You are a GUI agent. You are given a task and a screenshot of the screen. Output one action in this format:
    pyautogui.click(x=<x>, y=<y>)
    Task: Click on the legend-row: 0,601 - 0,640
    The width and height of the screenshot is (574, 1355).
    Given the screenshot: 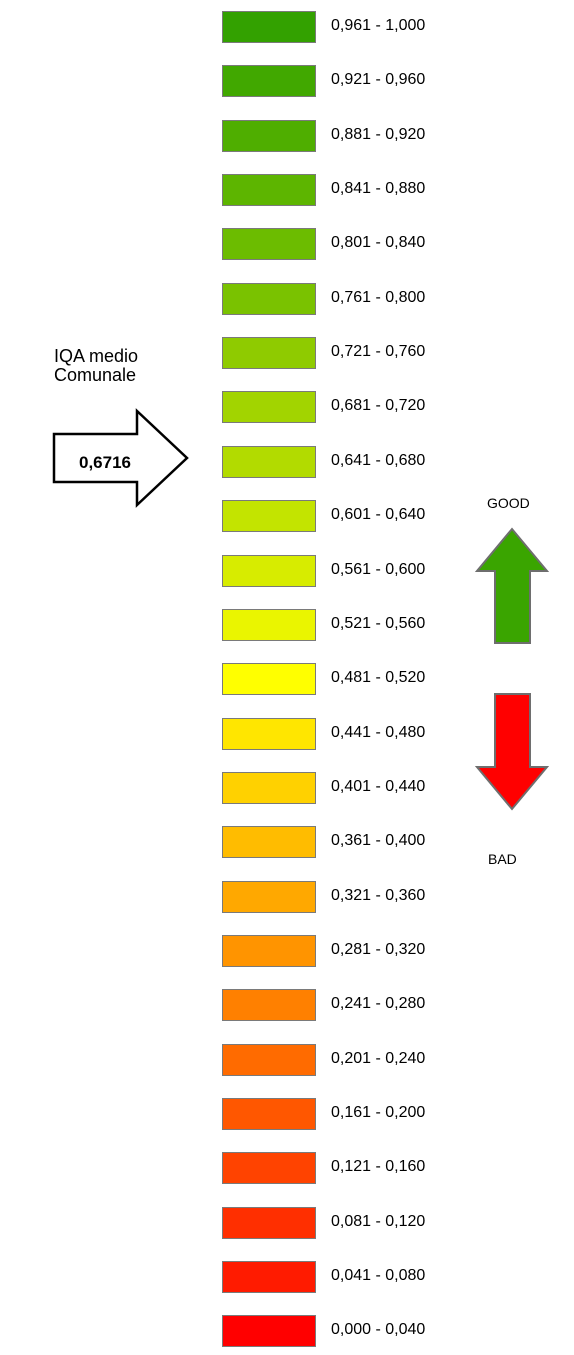 What is the action you would take?
    pyautogui.click(x=352, y=516)
    